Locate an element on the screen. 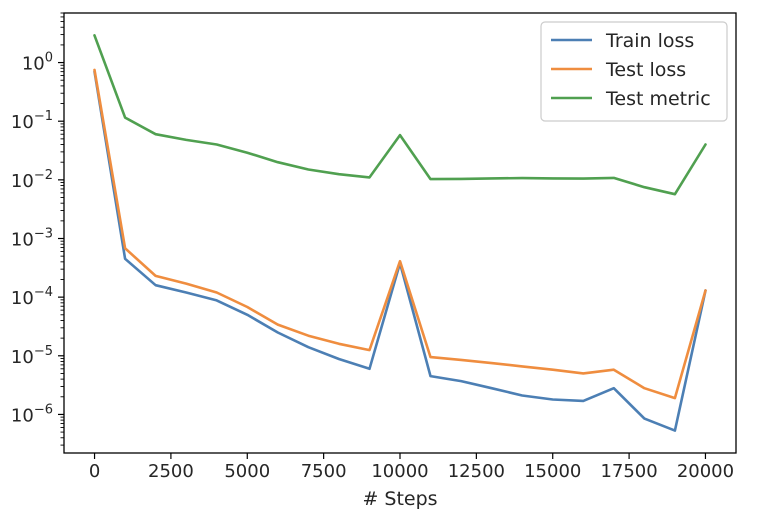 The height and width of the screenshot is (514, 766). y-tick-label: 10⁰ is located at coordinates (37, 63).